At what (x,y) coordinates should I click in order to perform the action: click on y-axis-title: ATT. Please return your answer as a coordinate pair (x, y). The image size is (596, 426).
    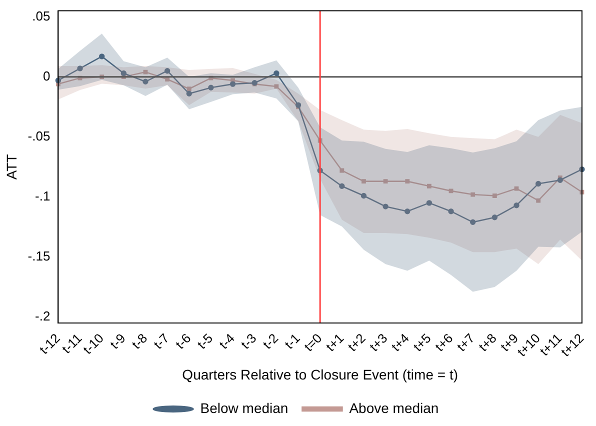
    Looking at the image, I should click on (11, 167).